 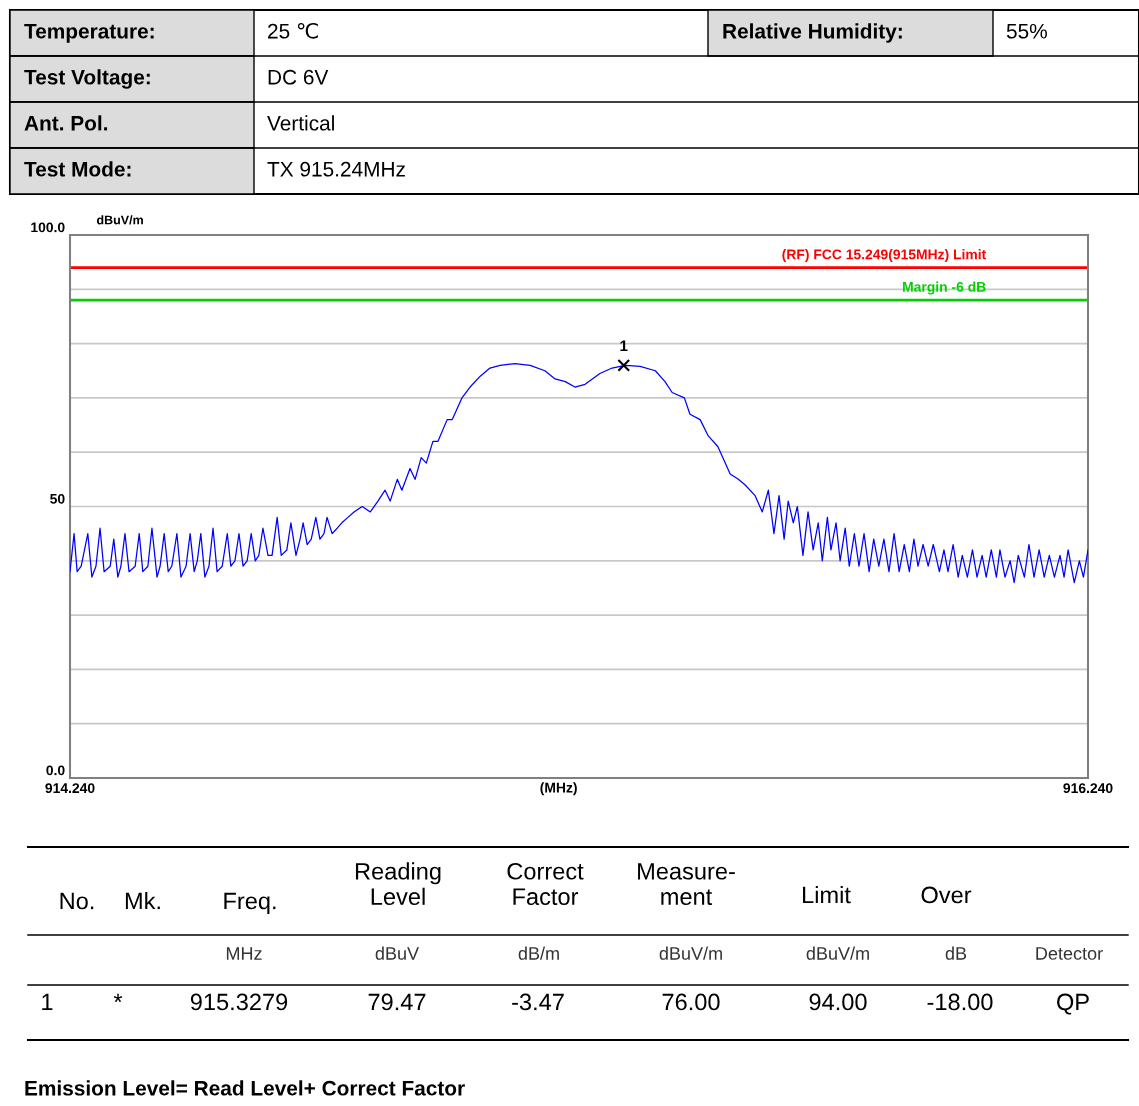 I want to click on text: 94.00, so click(x=838, y=1002).